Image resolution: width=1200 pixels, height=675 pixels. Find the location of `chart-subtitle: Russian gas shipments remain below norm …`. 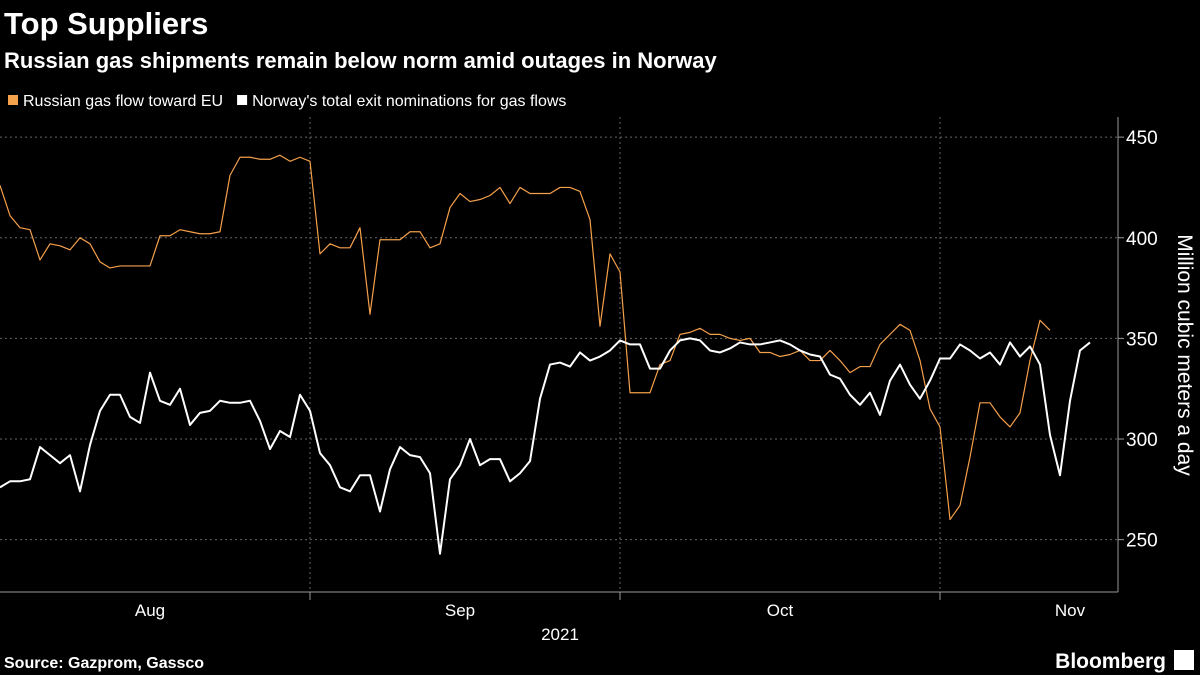

chart-subtitle: Russian gas shipments remain below norm … is located at coordinates (360, 60).